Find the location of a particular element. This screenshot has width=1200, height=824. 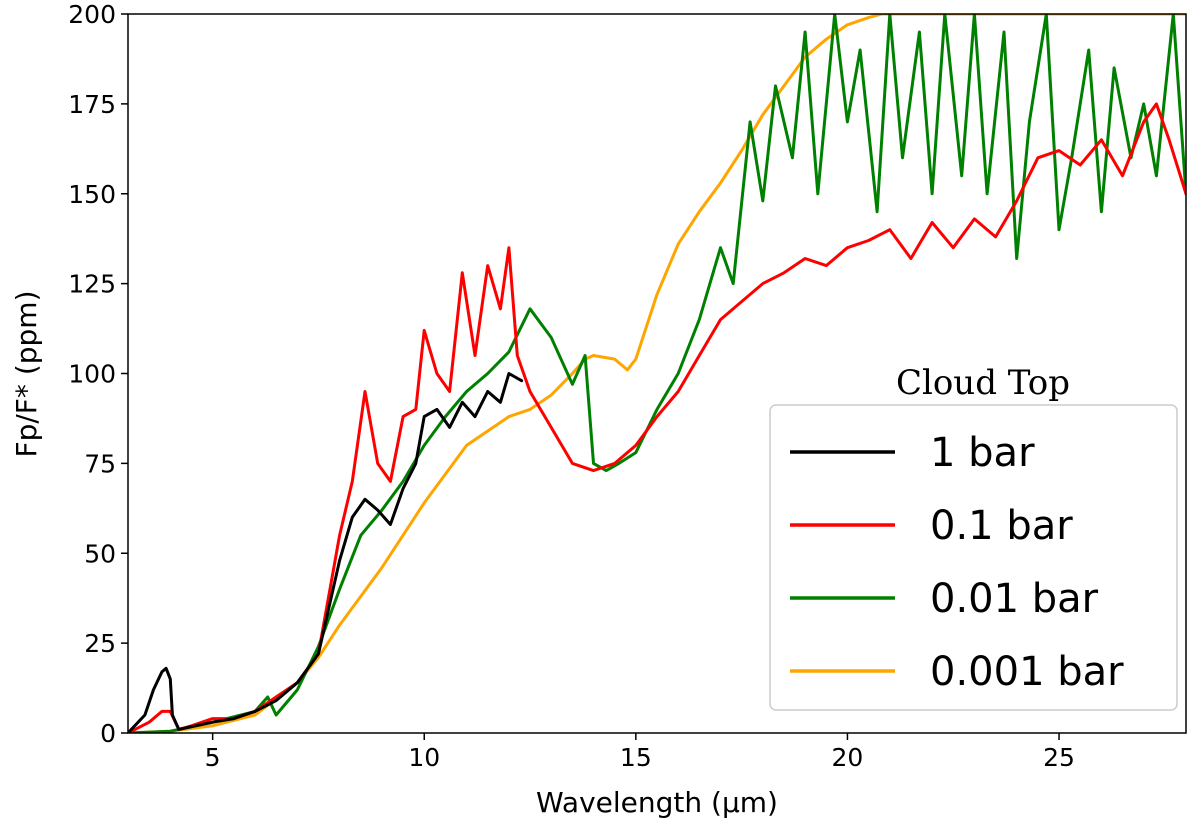

x-tick-label: 20 is located at coordinates (848, 757).